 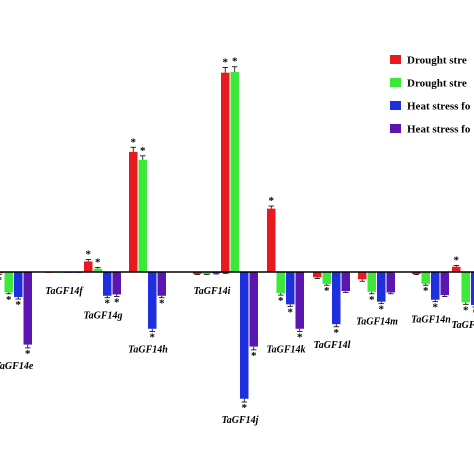 What do you see at coordinates (153, 337) in the screenshot?
I see `significance-star-tagf14h-series-3: *` at bounding box center [153, 337].